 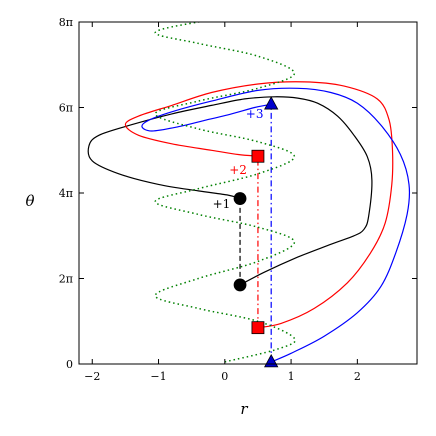 I want to click on annotation-label: +3, so click(x=255, y=114).